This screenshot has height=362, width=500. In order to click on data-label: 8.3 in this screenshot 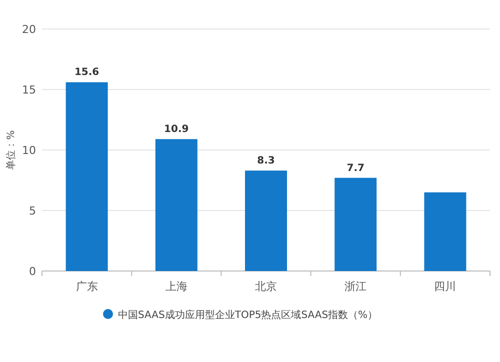, I will do `click(266, 161)`.